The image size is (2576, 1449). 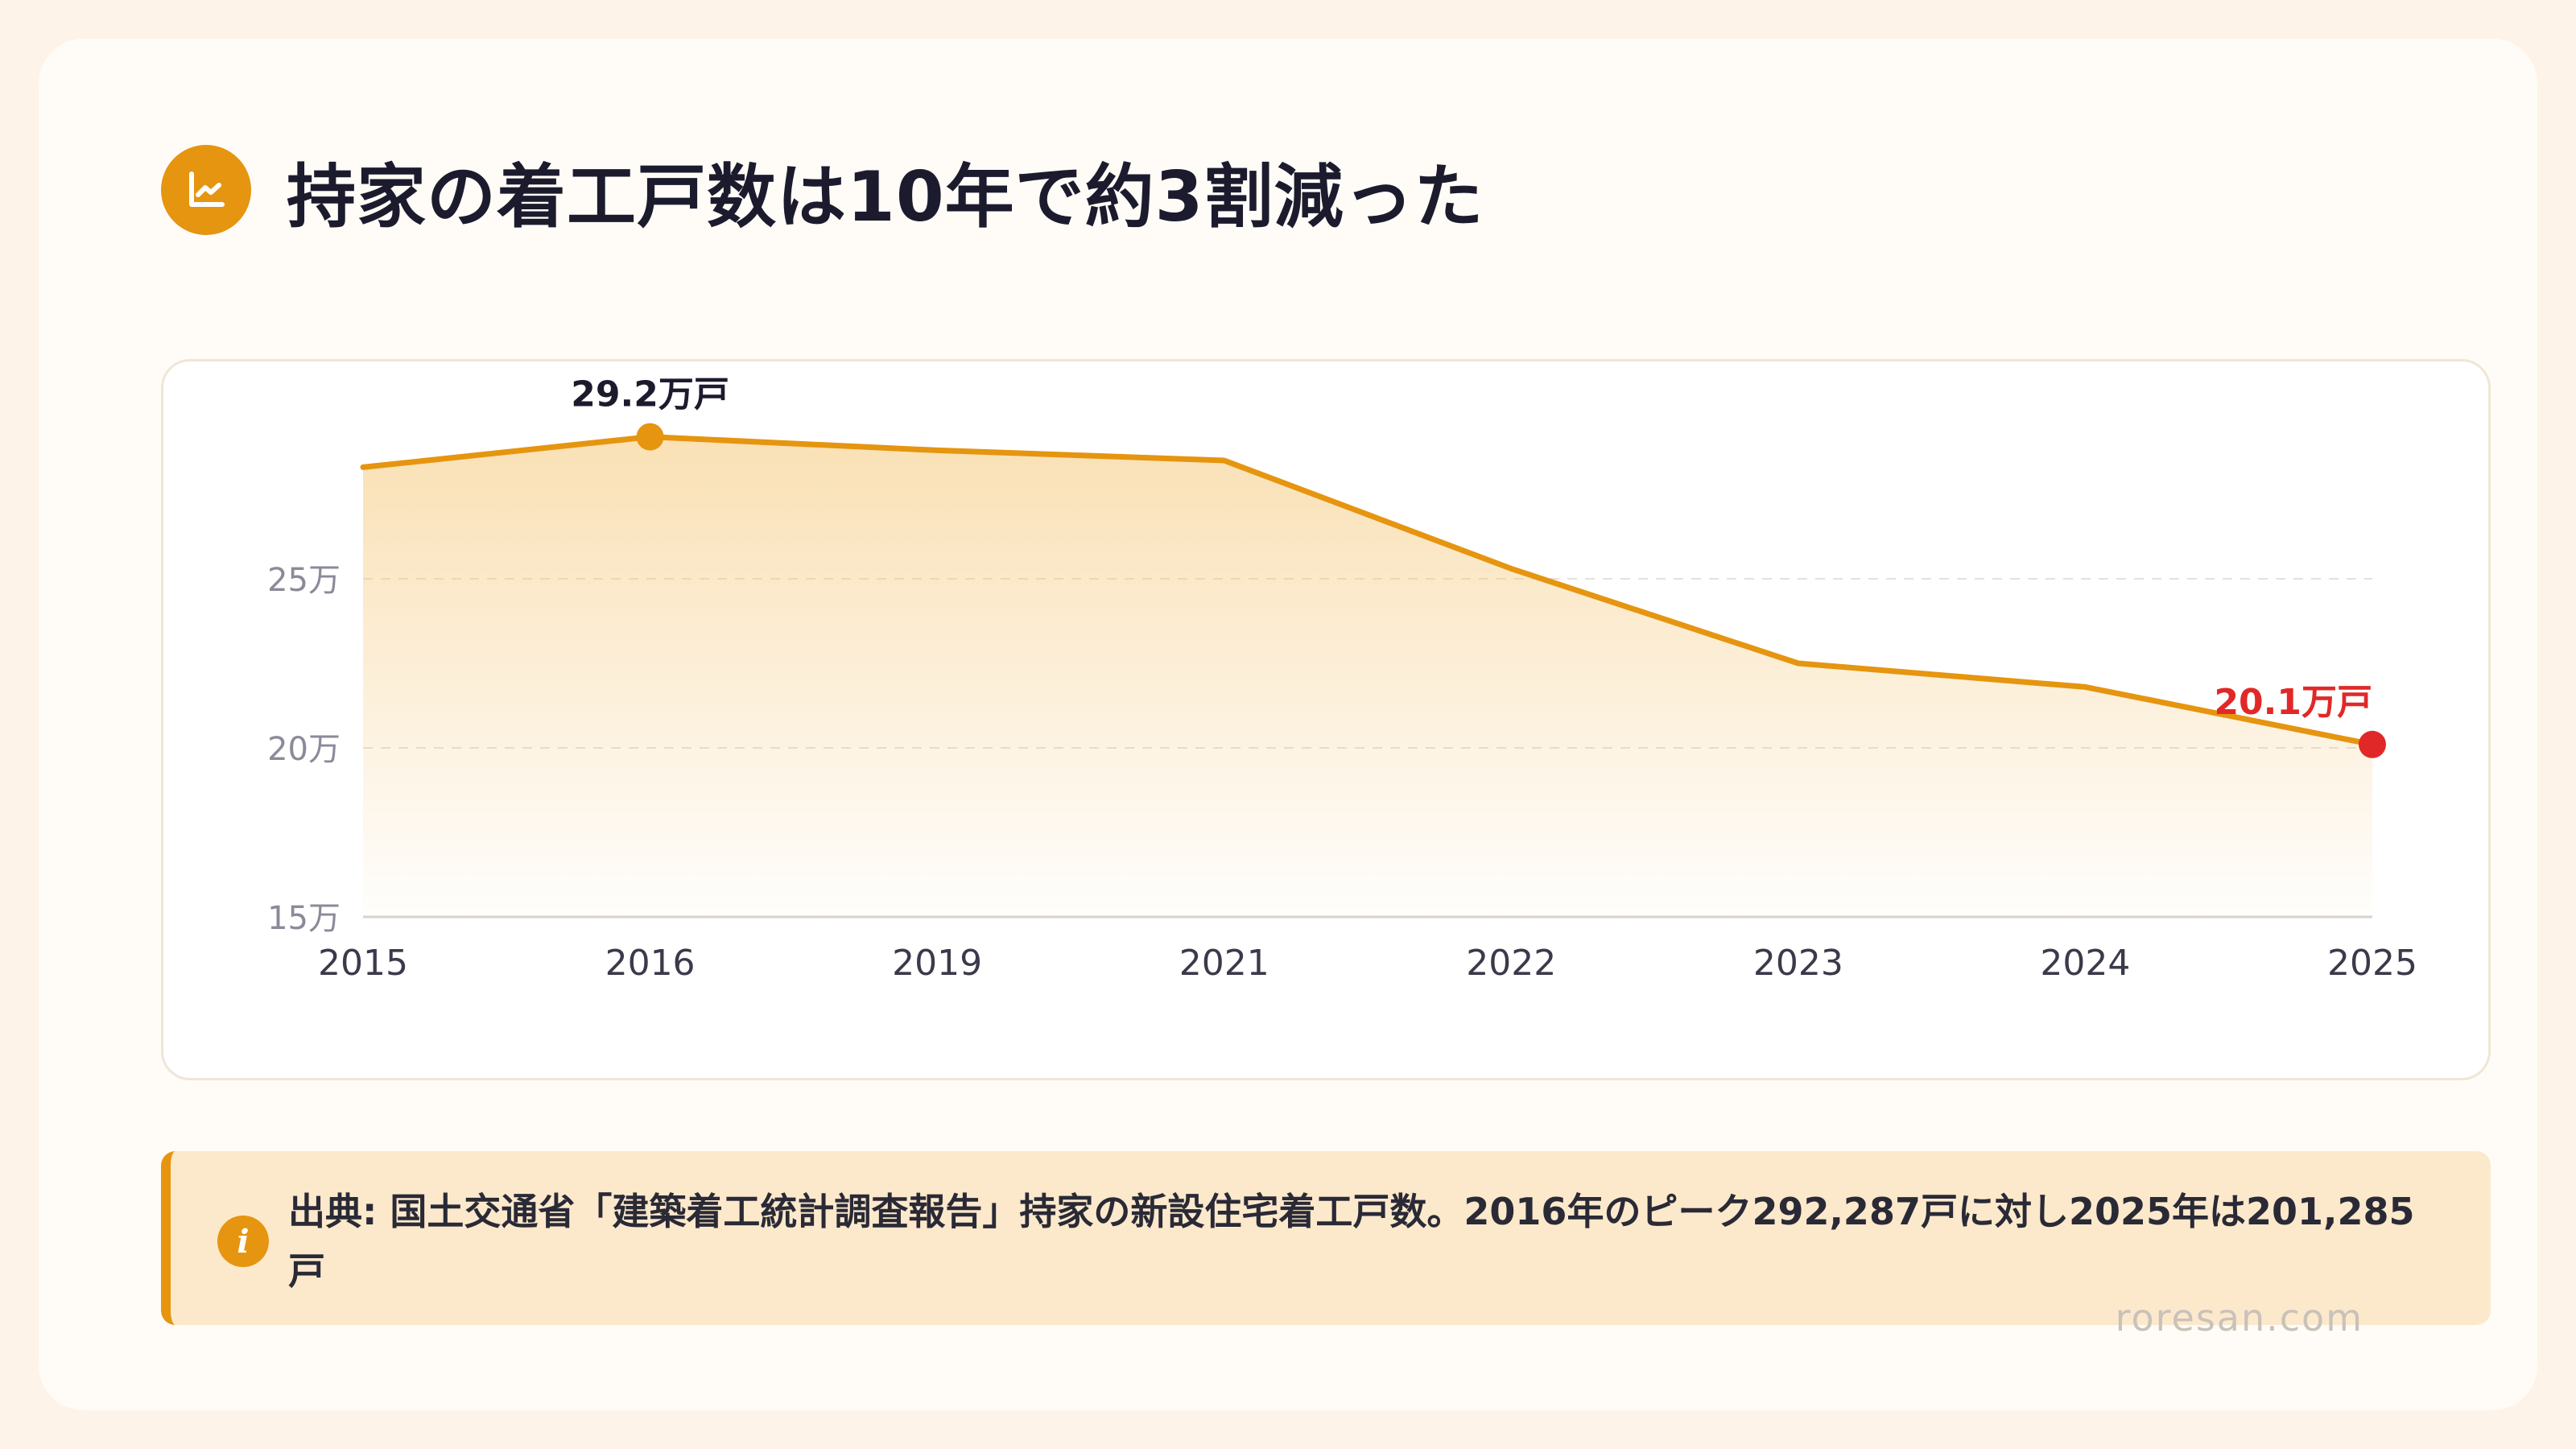 What do you see at coordinates (1224, 964) in the screenshot?
I see `x-tick-label: 2021` at bounding box center [1224, 964].